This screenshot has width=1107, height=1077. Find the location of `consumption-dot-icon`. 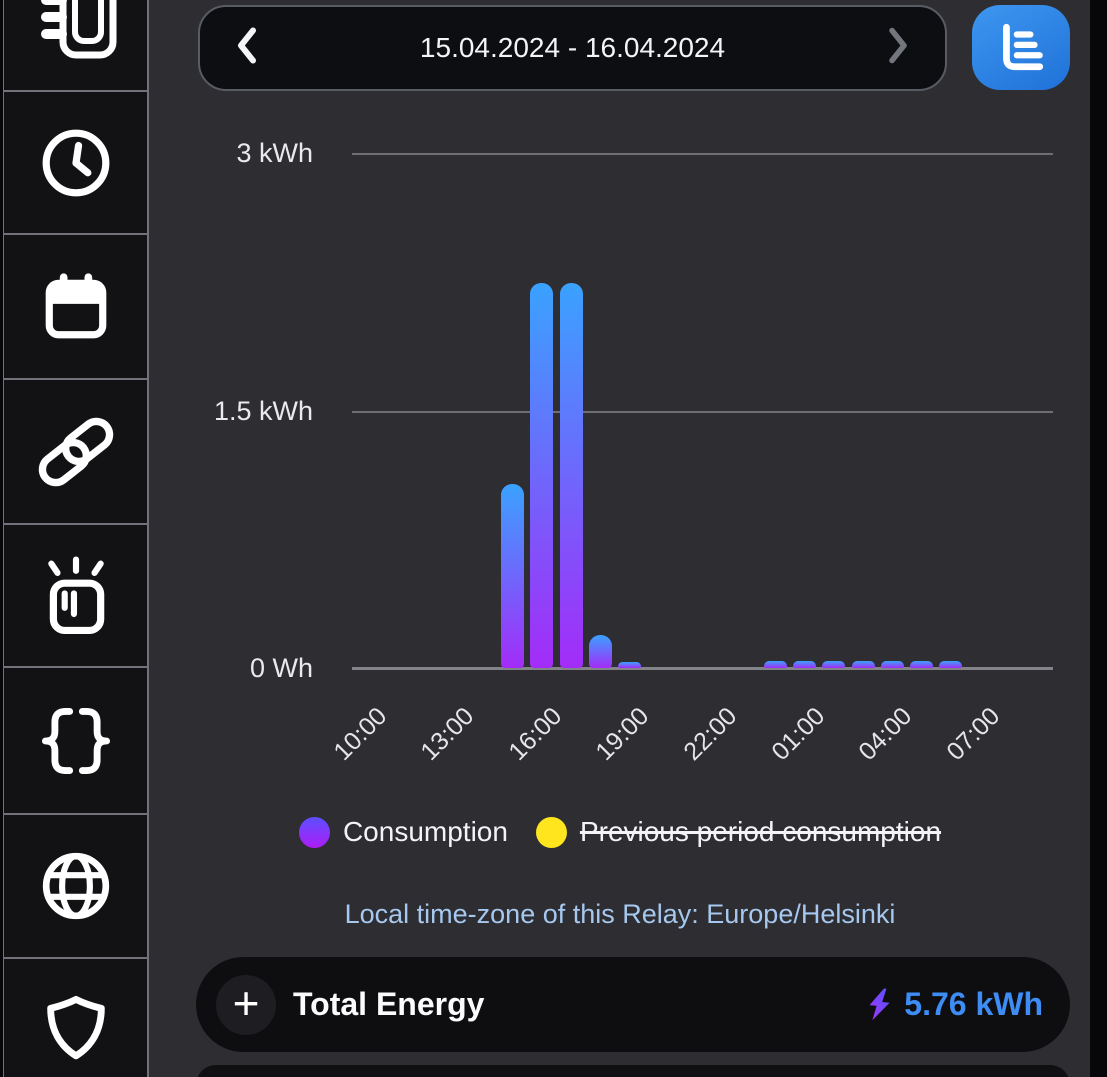

consumption-dot-icon is located at coordinates (314, 832).